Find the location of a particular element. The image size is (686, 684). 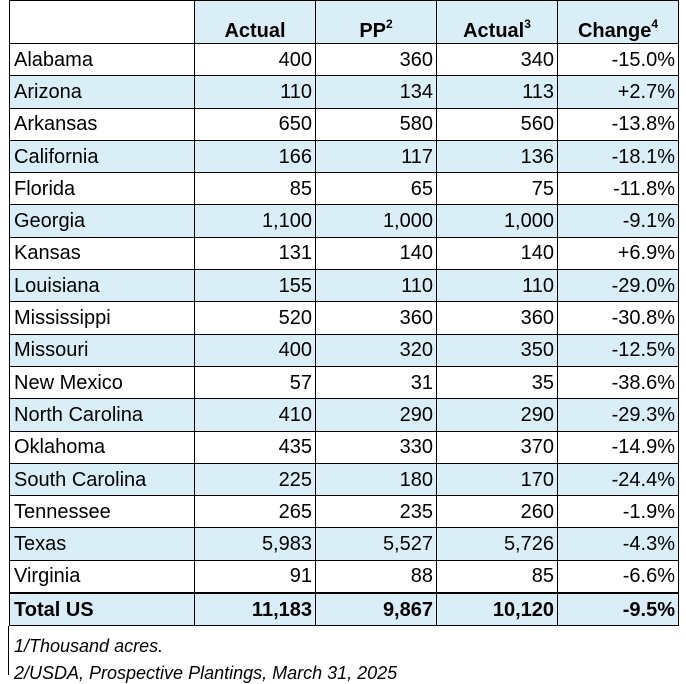

change-cell: -9.1% is located at coordinates (618, 221).